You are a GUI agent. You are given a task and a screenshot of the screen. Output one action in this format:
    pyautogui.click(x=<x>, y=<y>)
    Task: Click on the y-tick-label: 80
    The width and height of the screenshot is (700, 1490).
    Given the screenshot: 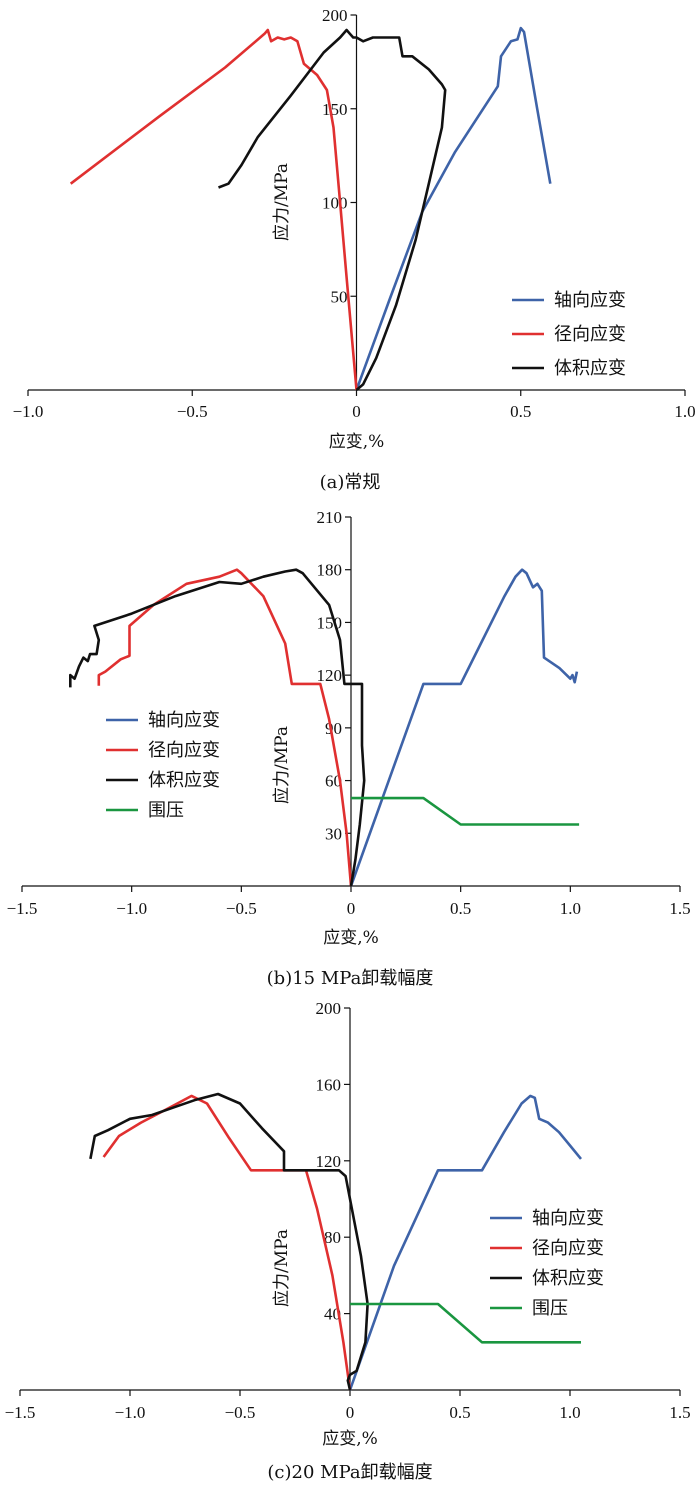 What is the action you would take?
    pyautogui.click(x=332, y=1237)
    